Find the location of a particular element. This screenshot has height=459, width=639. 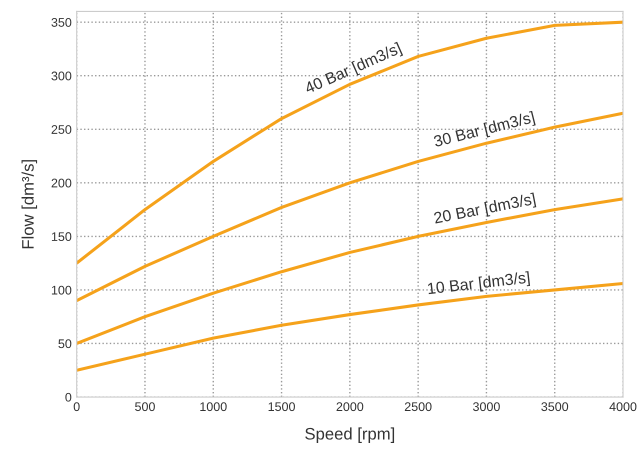

y-tick-label: 350 is located at coordinates (61, 22).